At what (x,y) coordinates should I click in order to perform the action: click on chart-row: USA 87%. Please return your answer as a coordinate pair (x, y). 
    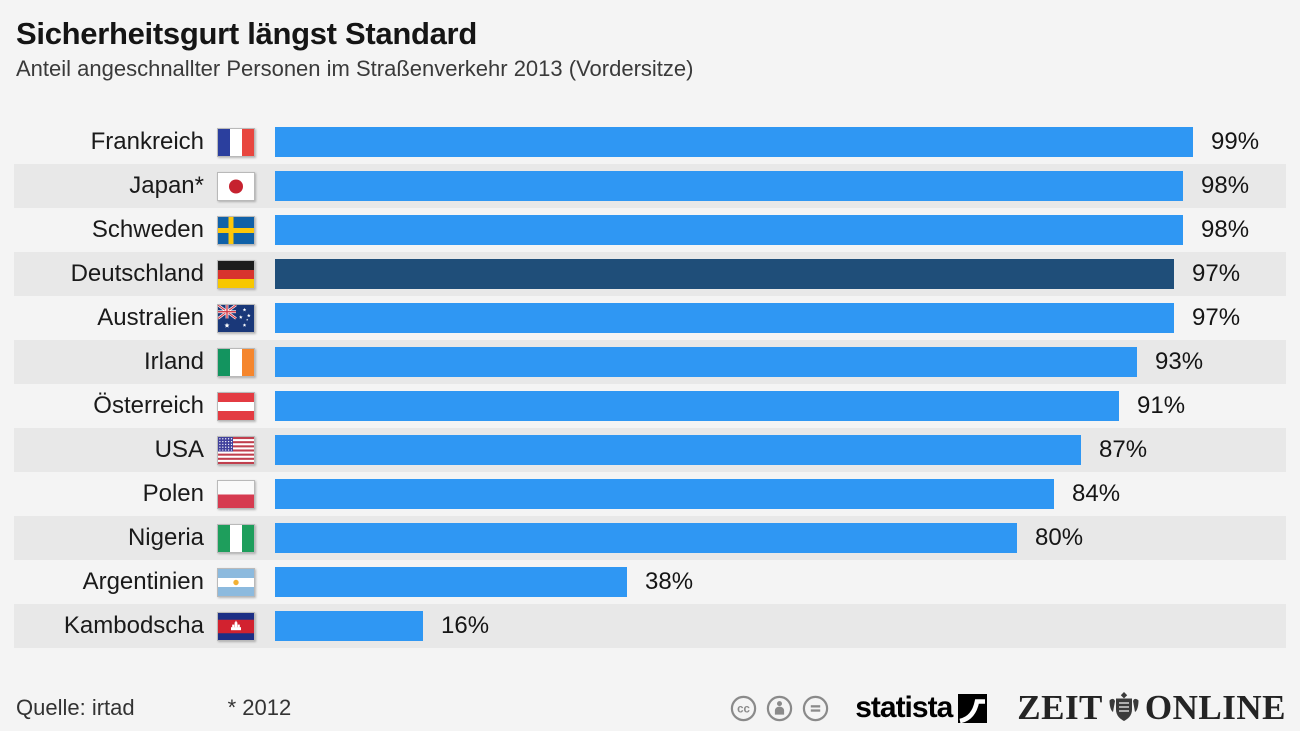
    Looking at the image, I should click on (650, 450).